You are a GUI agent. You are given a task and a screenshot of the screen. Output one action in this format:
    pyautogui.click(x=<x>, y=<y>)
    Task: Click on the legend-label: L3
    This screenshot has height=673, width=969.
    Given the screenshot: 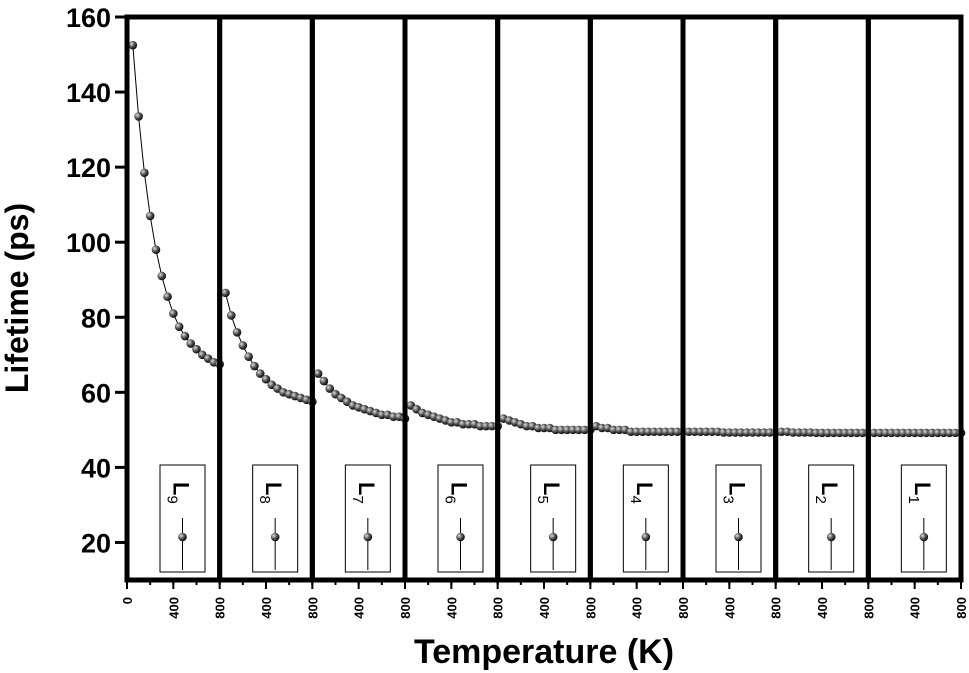 What is the action you would take?
    pyautogui.click(x=735, y=493)
    